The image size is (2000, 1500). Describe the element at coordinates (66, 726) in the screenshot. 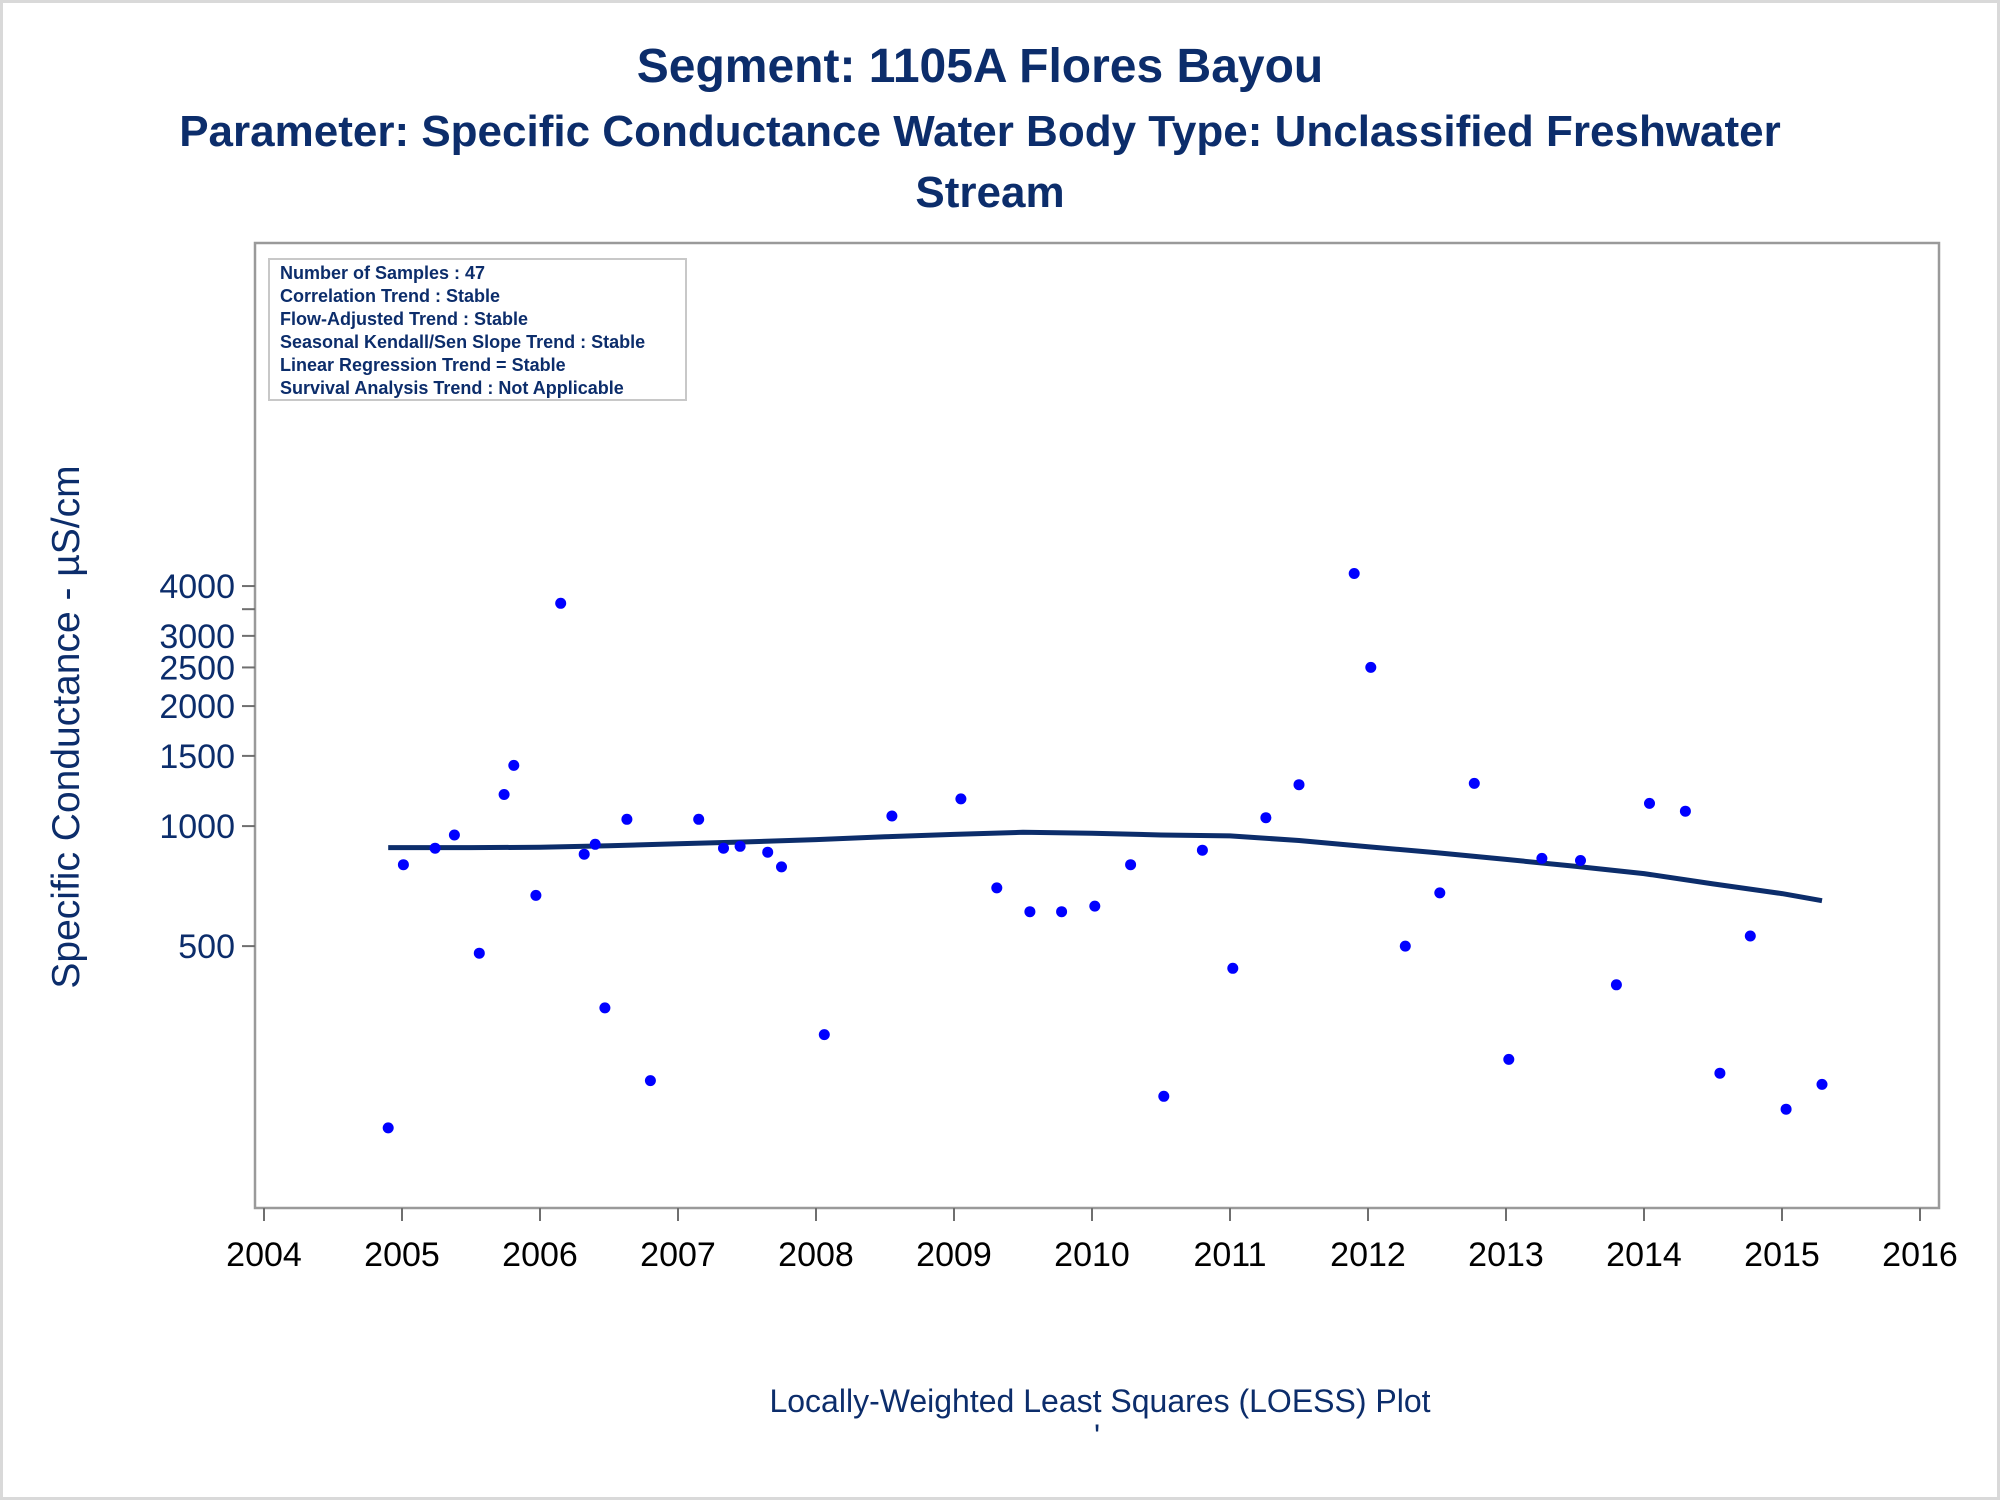

I see `y-axis-label: Specific Conductance - µS/cm` at that location.